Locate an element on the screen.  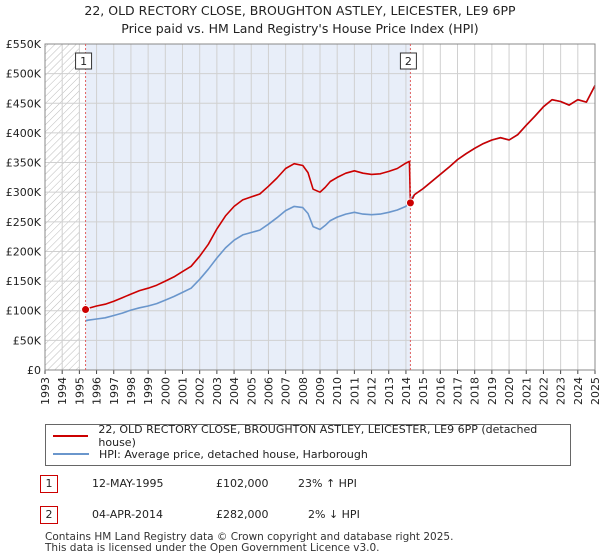
x-tick-label: 1999 is located at coordinates (148, 391).